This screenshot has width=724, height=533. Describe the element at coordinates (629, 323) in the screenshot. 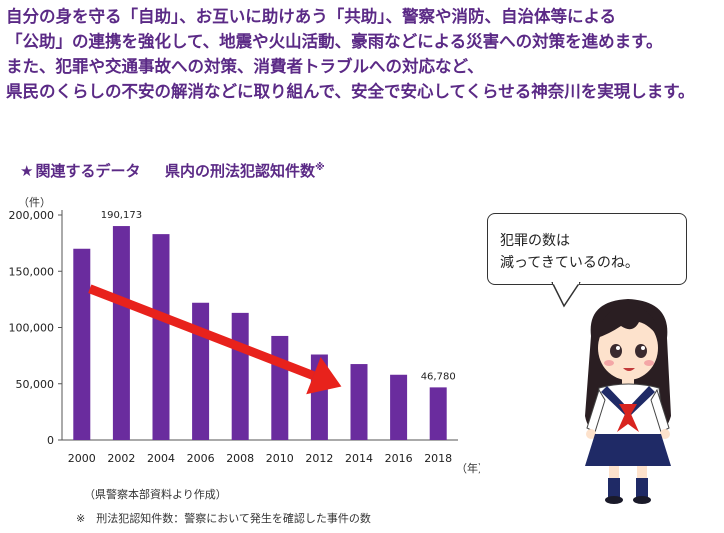

I see `bangs` at that location.